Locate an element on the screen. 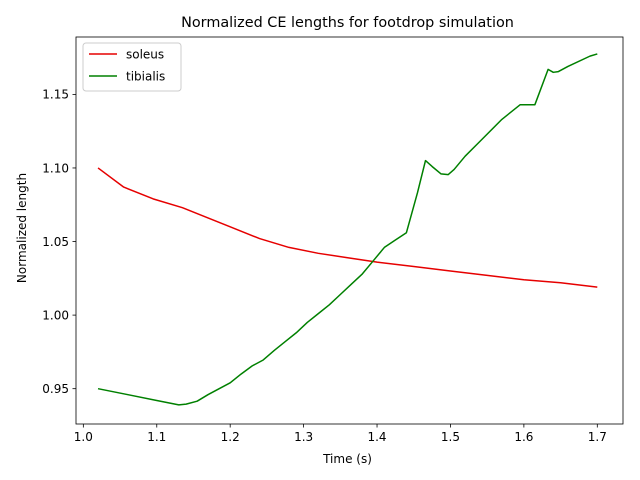 This screenshot has width=640, height=480. x-tick-label: 1.0 is located at coordinates (83, 437).